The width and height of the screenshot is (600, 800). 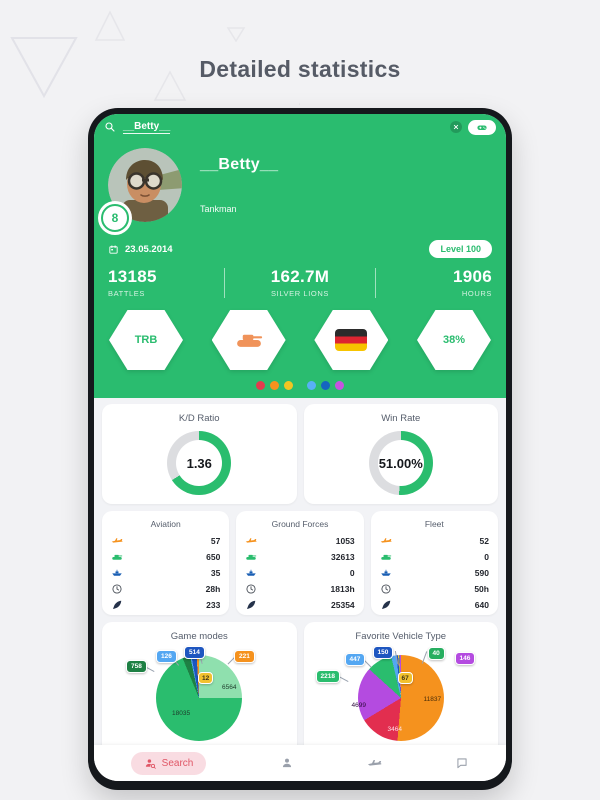 What do you see at coordinates (436, 653) in the screenshot?
I see `slice-callout: 40` at bounding box center [436, 653].